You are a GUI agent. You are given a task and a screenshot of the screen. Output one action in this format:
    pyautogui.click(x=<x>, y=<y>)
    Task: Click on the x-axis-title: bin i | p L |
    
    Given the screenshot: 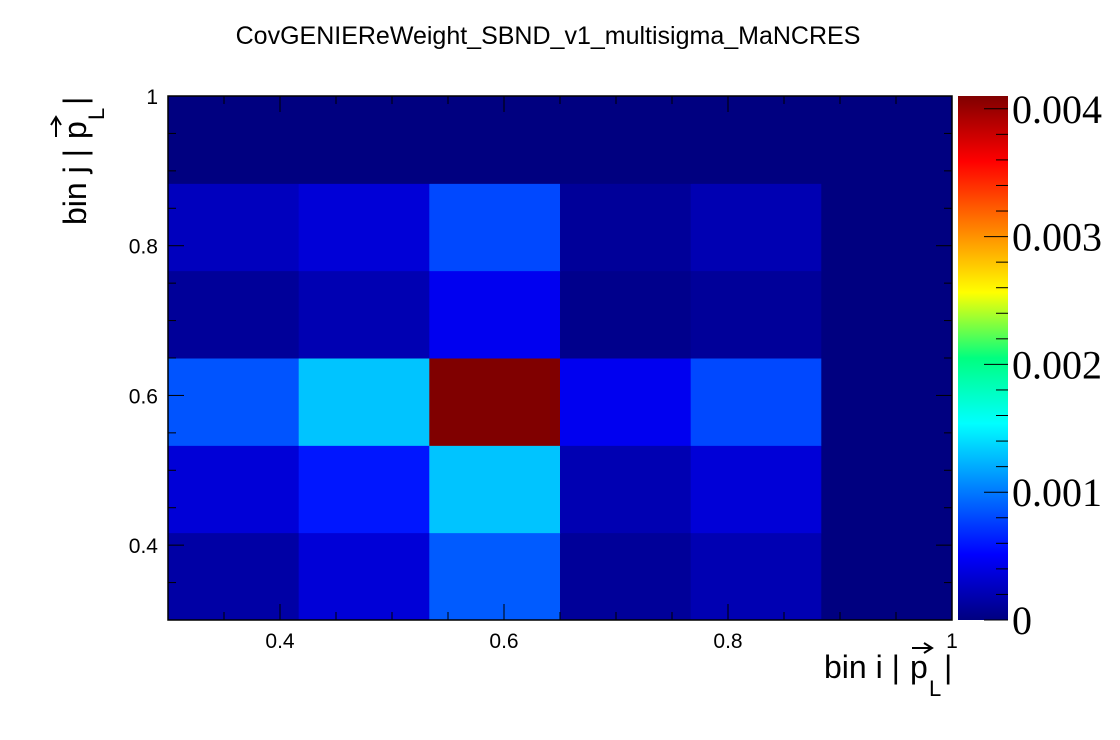 What is the action you would take?
    pyautogui.click(x=888, y=671)
    